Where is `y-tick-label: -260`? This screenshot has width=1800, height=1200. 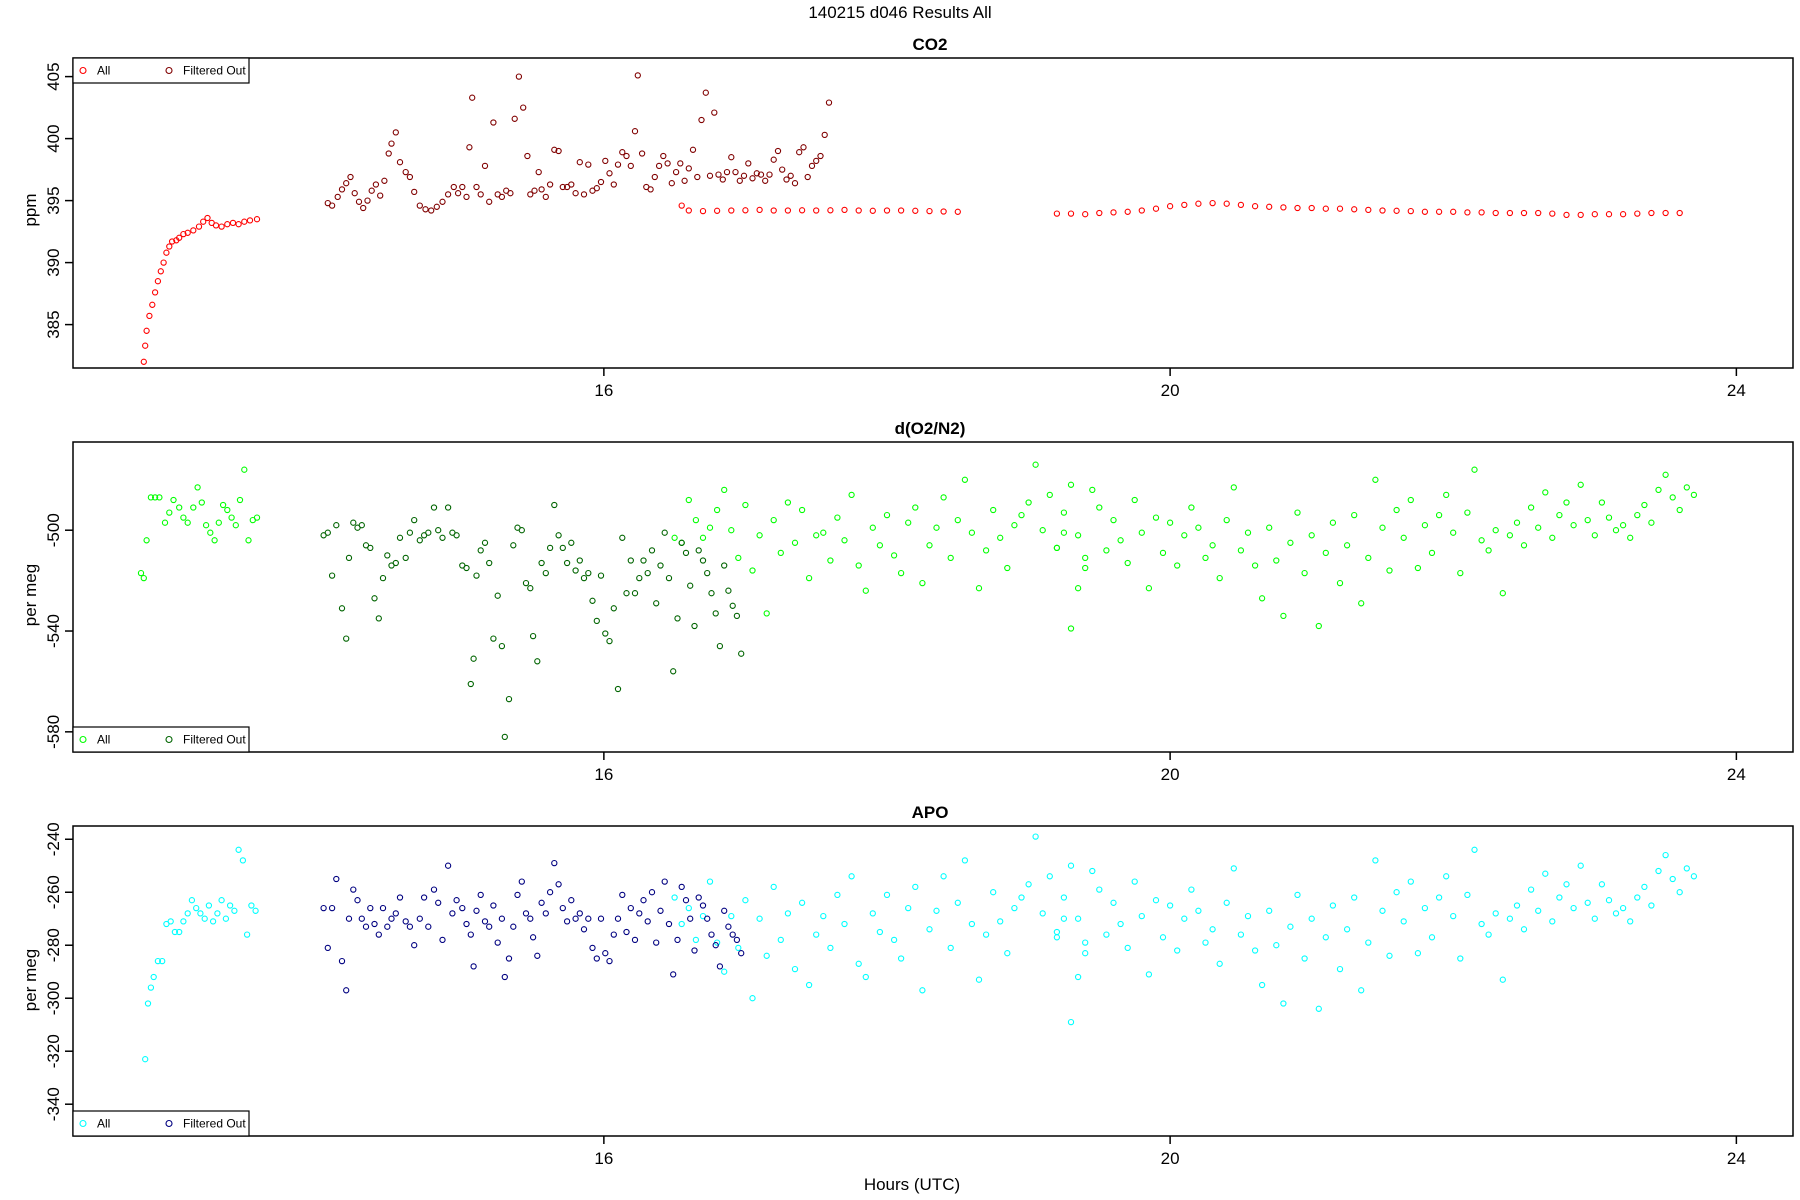
y-tick-label: -260 is located at coordinates (53, 892).